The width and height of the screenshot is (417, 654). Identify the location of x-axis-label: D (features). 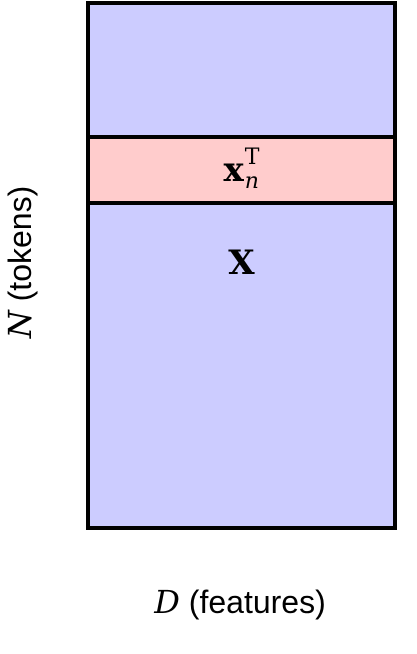
(239, 602).